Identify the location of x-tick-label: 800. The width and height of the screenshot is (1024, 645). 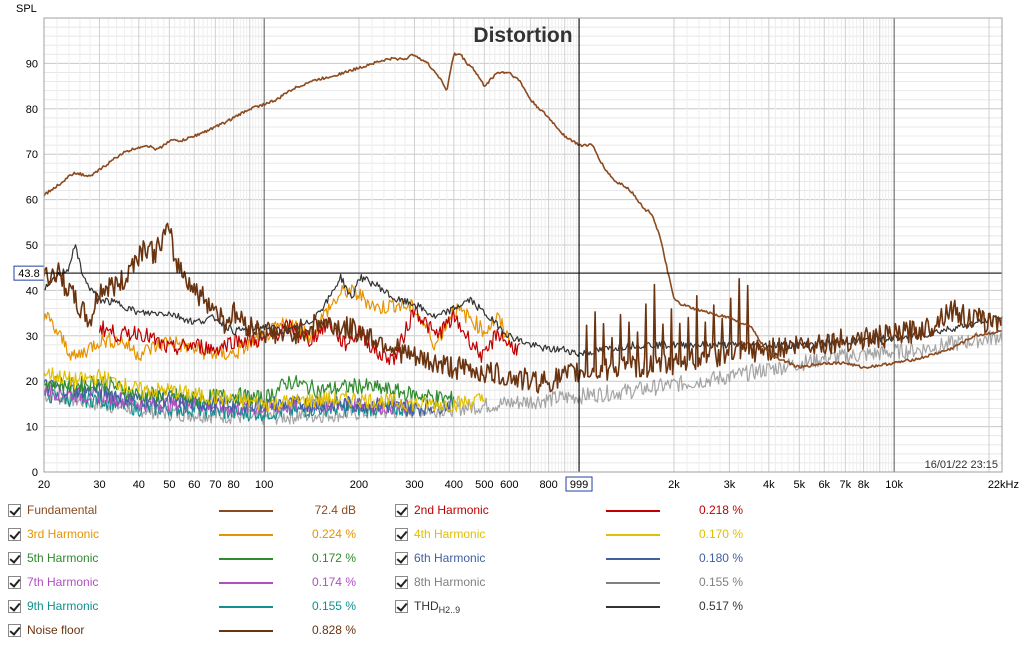
(548, 485).